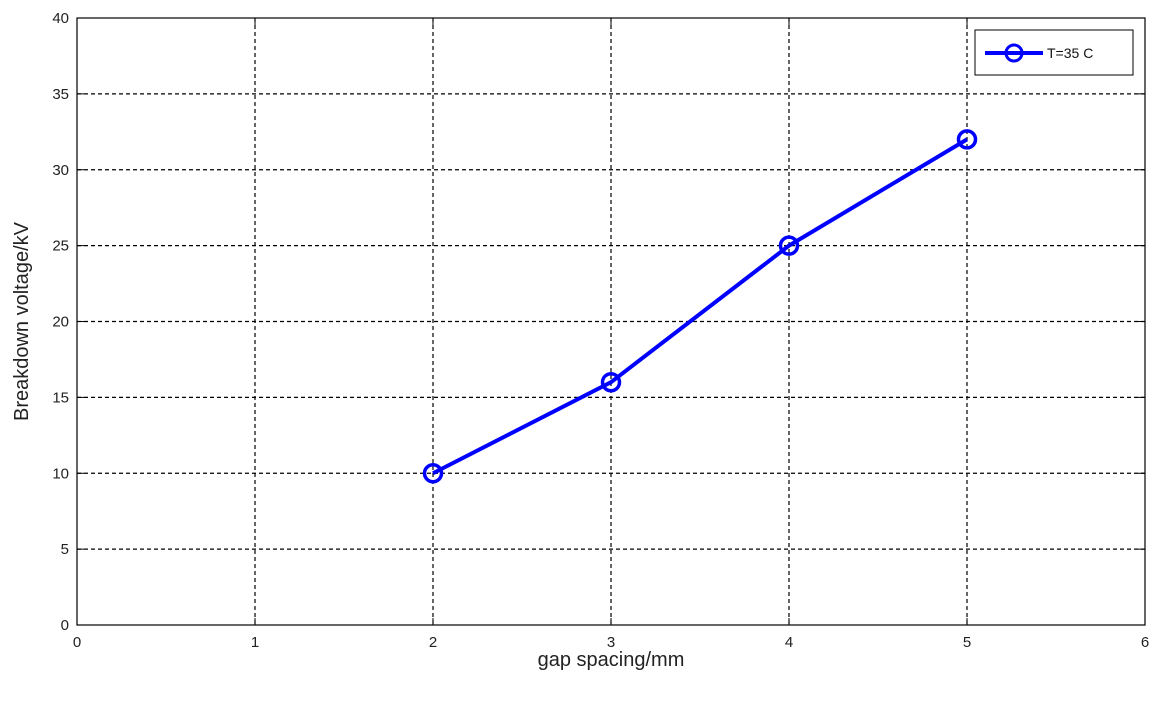 The height and width of the screenshot is (702, 1160). Describe the element at coordinates (611, 660) in the screenshot. I see `x-axis-label: gap spacing/mm` at that location.